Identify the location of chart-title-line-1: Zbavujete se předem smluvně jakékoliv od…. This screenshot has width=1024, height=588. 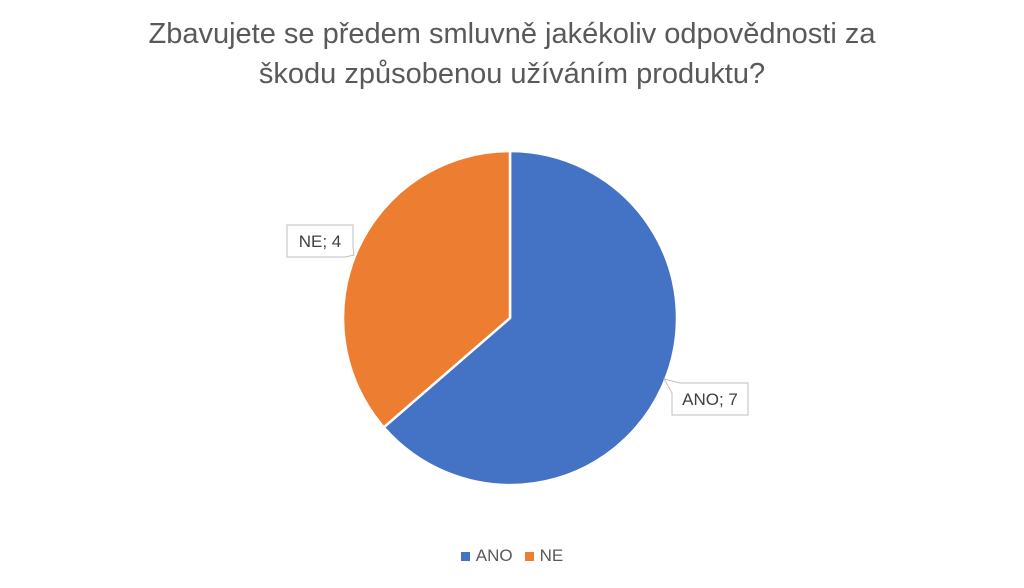
(512, 34).